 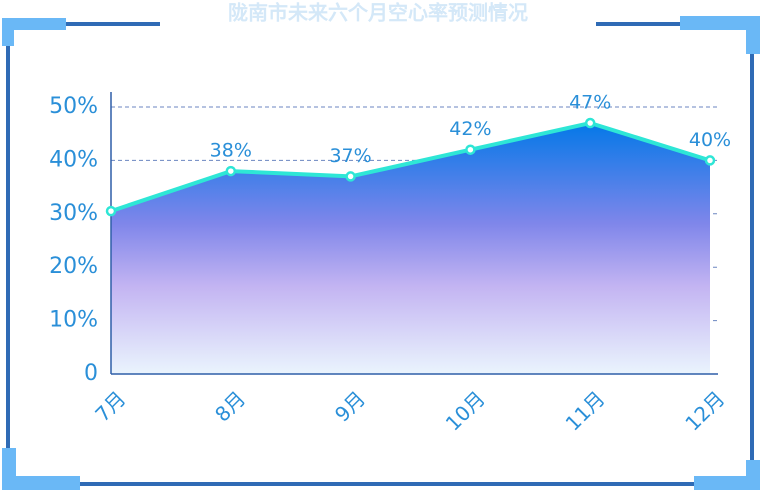 I want to click on x-tick-label: 9月, so click(x=350, y=406).